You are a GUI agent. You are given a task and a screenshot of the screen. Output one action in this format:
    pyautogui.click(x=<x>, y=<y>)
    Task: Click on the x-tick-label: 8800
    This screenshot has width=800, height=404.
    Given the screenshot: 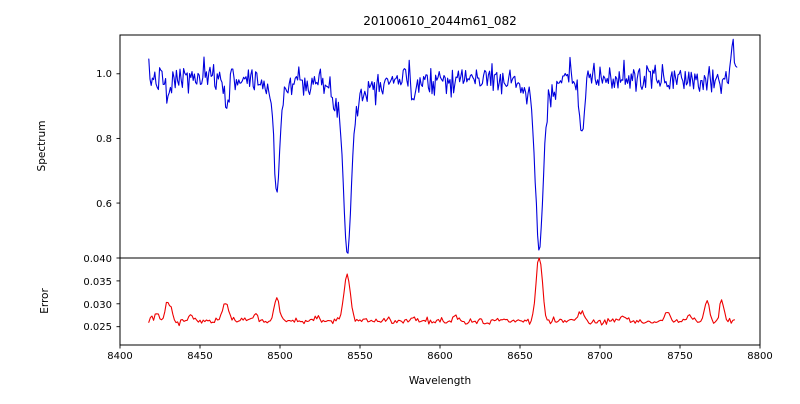 What is the action you would take?
    pyautogui.click(x=759, y=356)
    